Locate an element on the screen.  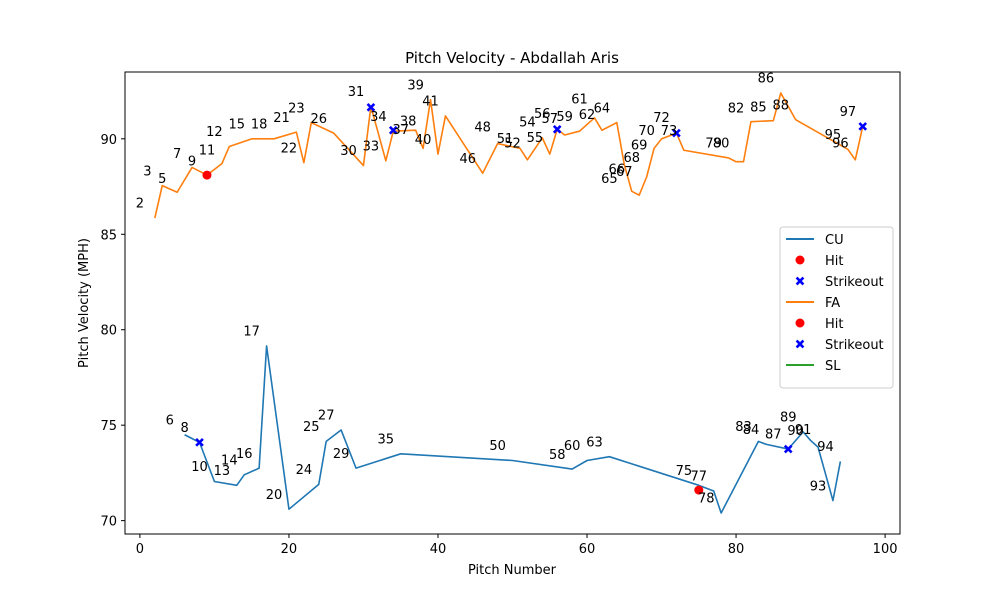
pitch-number-label: 11 is located at coordinates (207, 150).